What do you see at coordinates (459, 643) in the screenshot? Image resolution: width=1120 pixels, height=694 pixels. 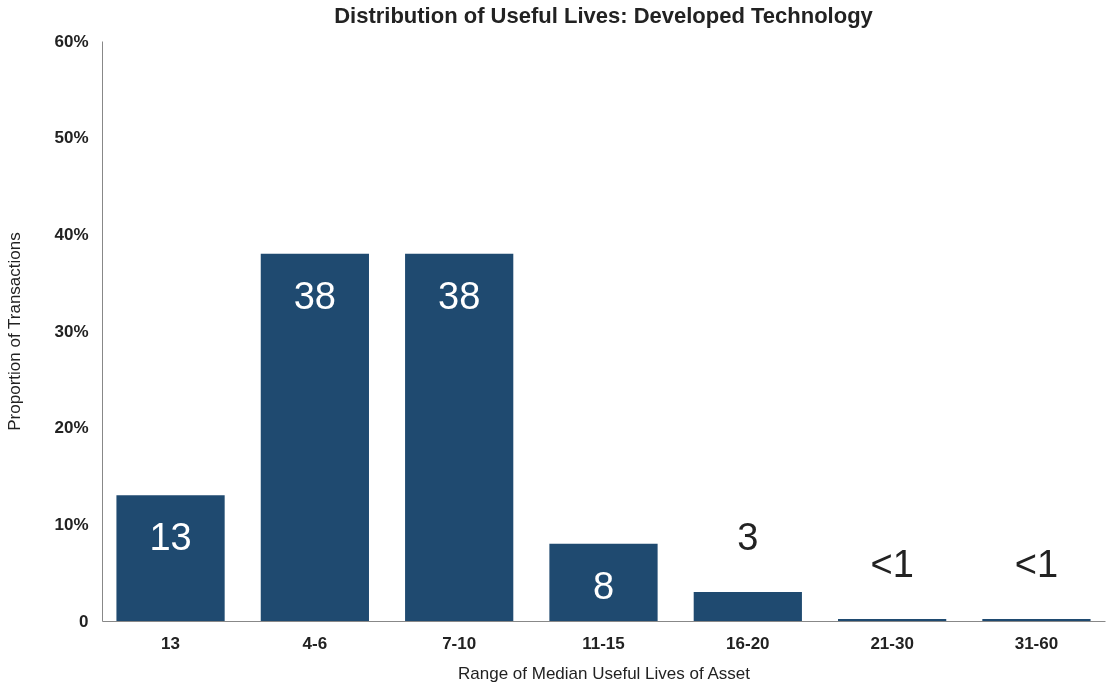 I see `x-tick-label: 7-10` at bounding box center [459, 643].